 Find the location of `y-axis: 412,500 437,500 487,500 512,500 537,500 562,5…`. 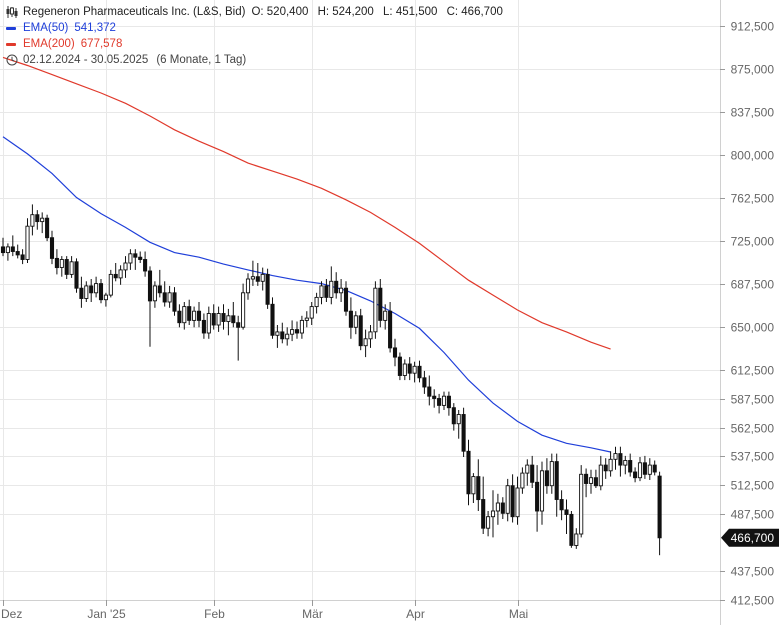

y-axis: 412,500 437,500 487,500 512,500 537,500 562,5… is located at coordinates (747, 312).